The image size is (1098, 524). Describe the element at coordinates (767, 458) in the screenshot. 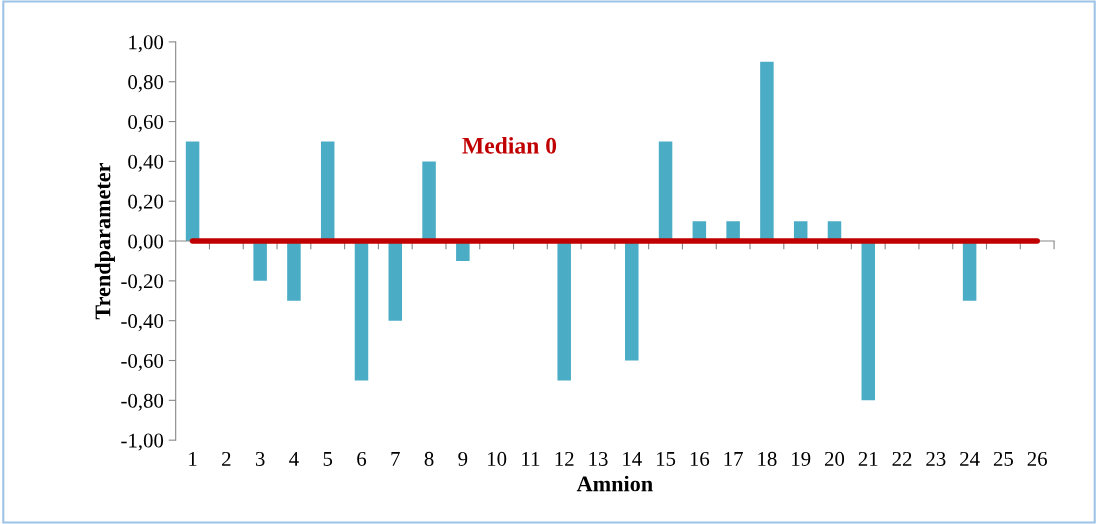

I see `x-tick-label: 18` at that location.